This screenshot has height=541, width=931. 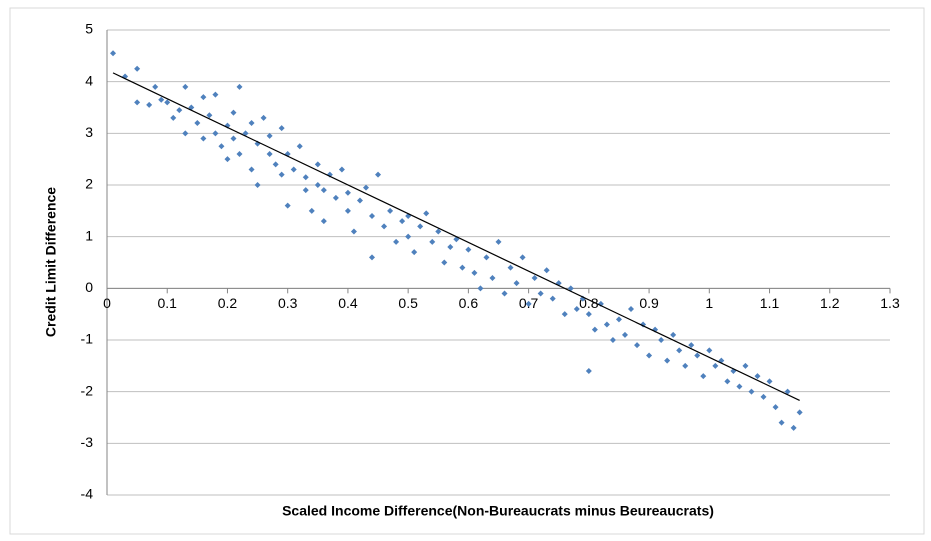 I want to click on x-tick-label: 1.2, so click(x=830, y=303).